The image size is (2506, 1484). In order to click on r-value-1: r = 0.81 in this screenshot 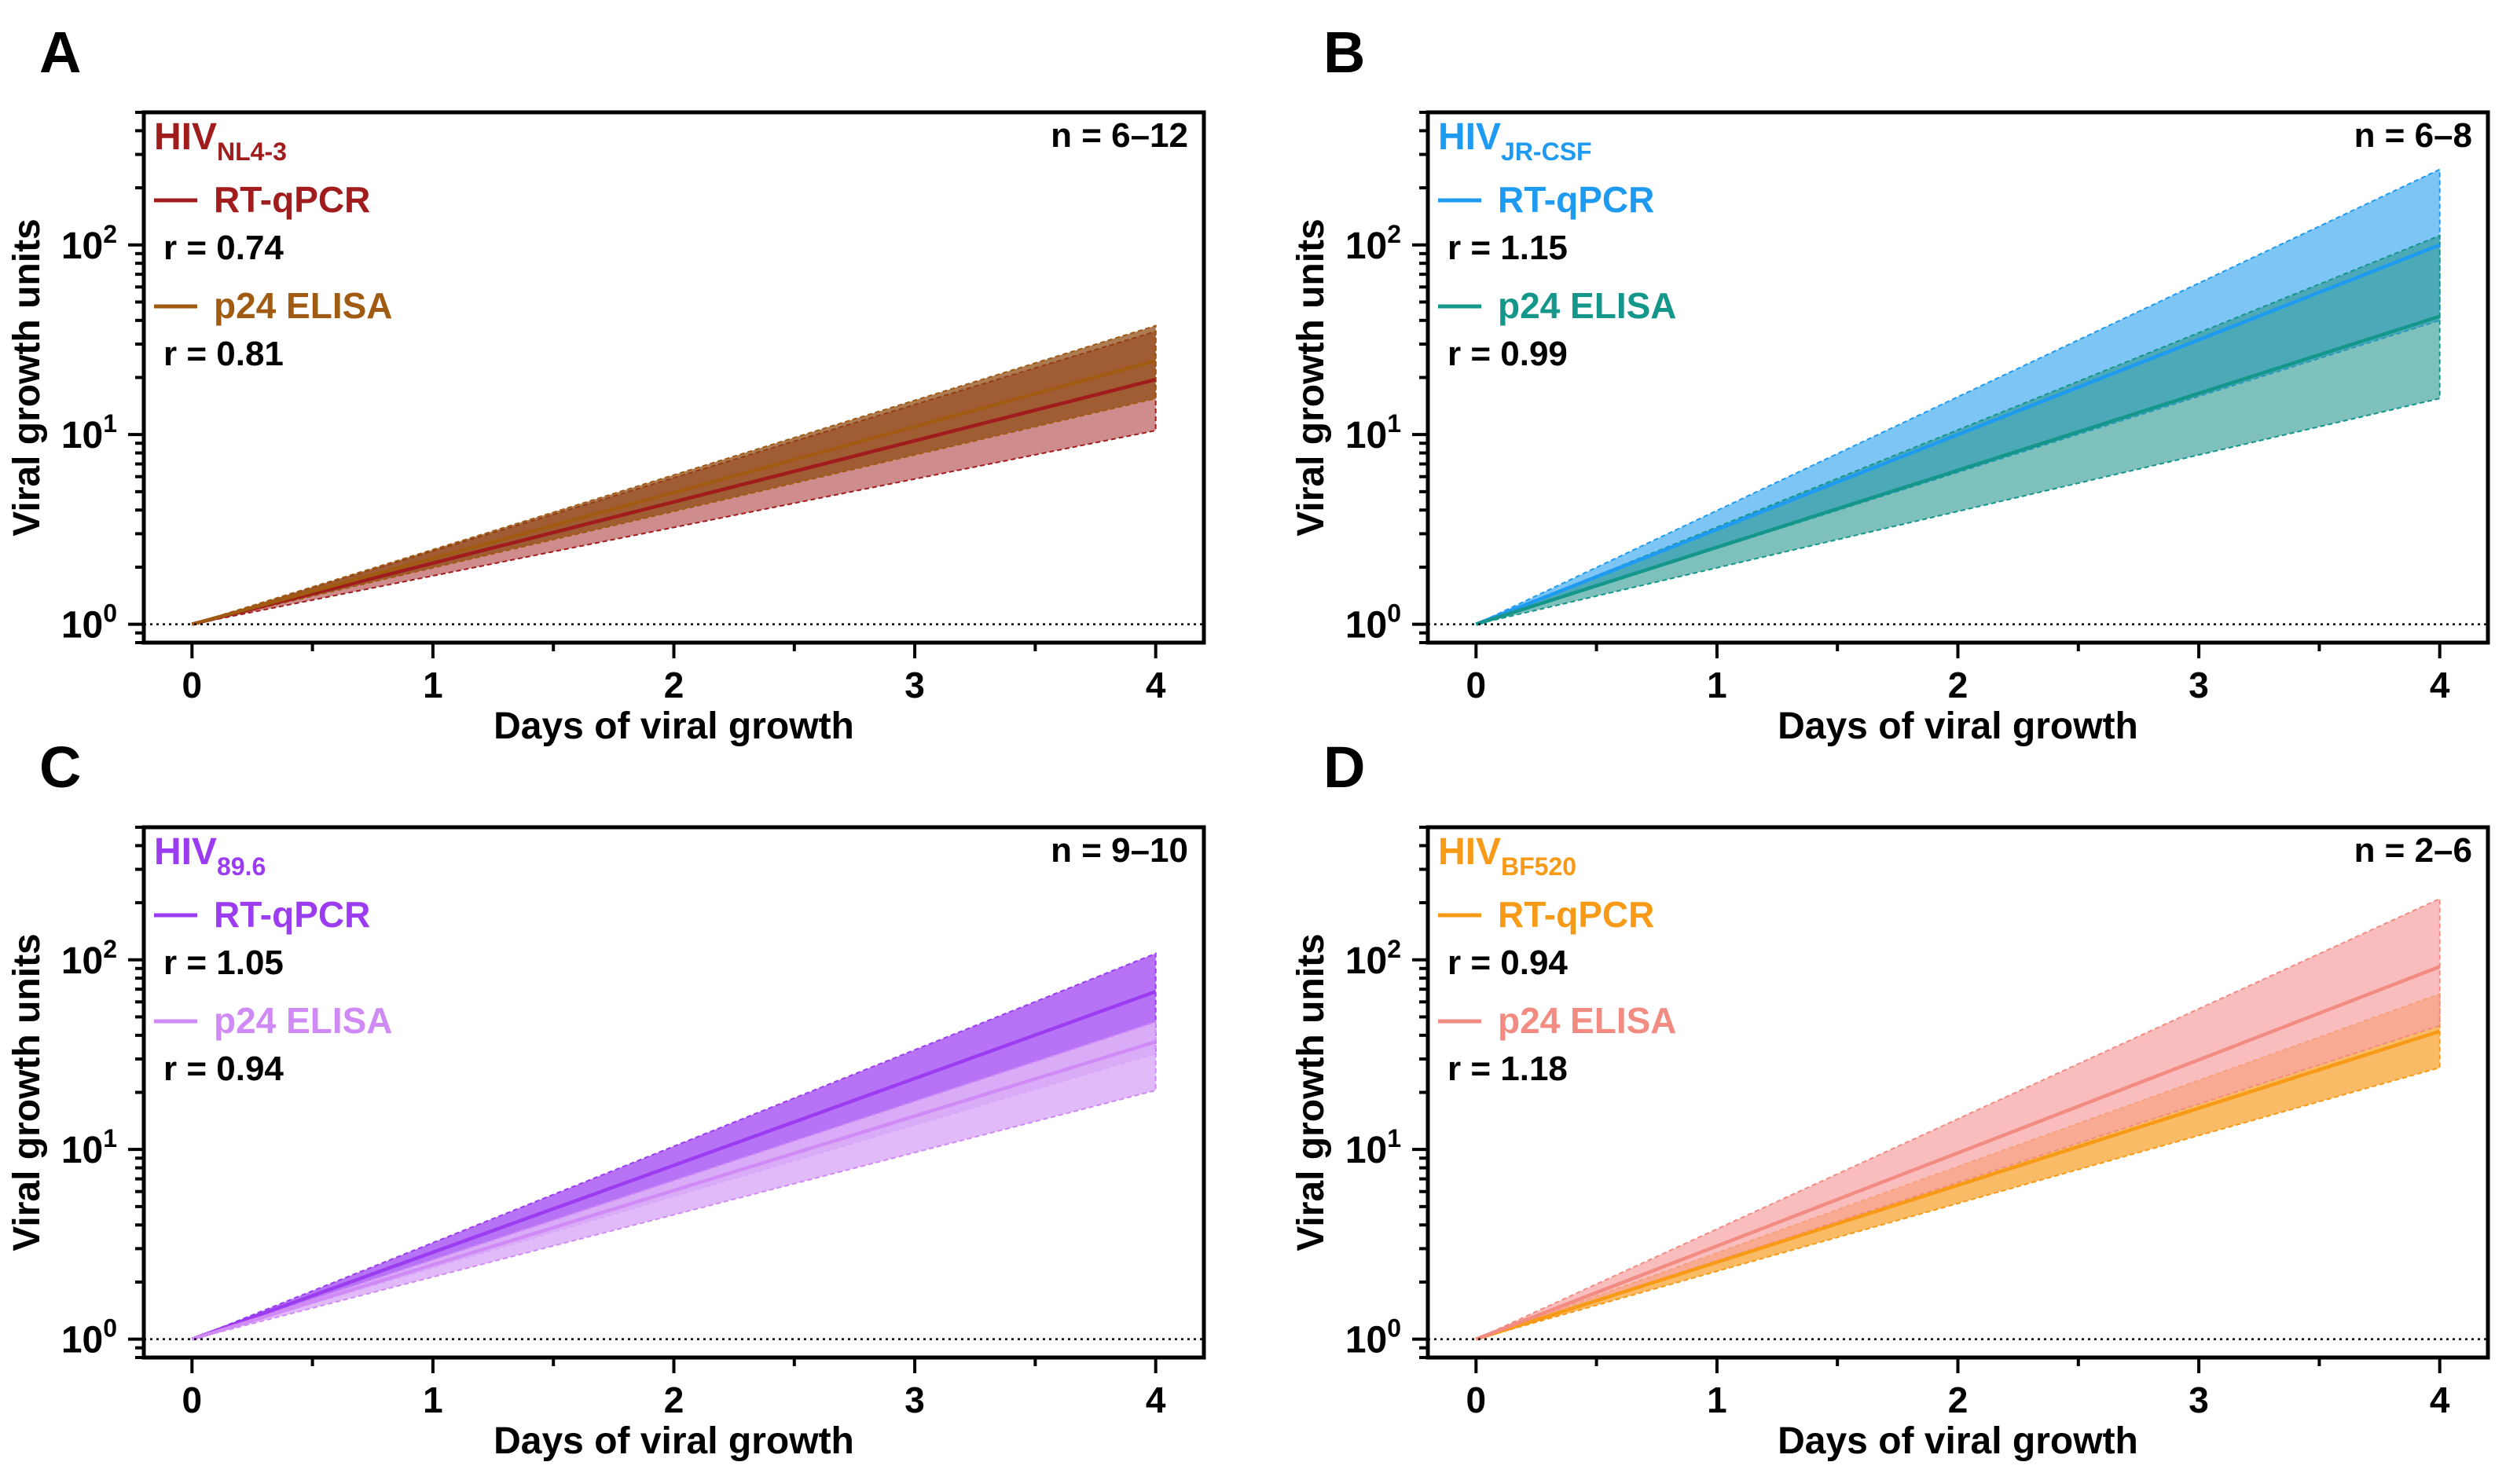, I will do `click(223, 354)`.